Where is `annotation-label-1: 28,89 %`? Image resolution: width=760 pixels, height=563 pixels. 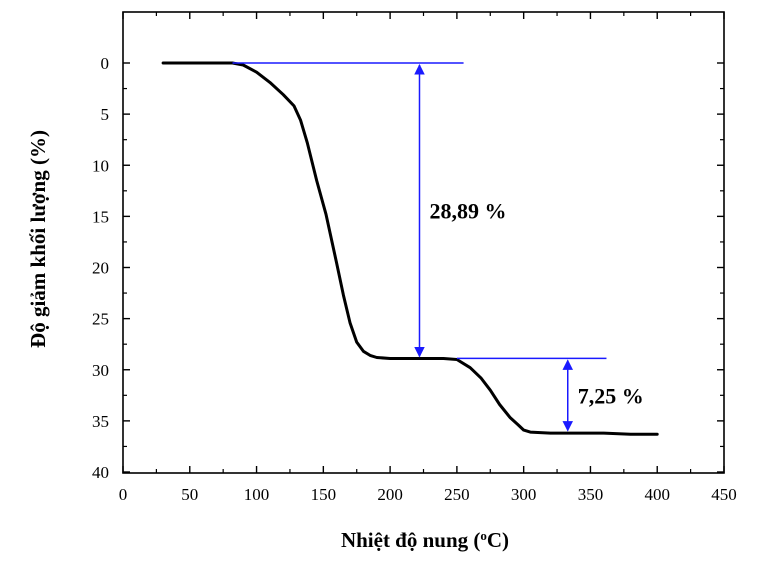
annotation-label-1: 28,89 % is located at coordinates (467, 211).